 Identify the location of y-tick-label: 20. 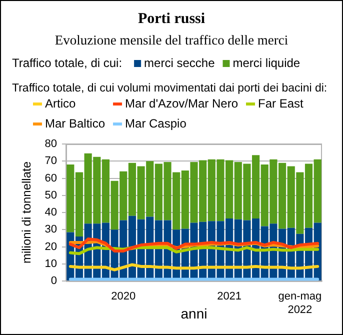
(50, 246).